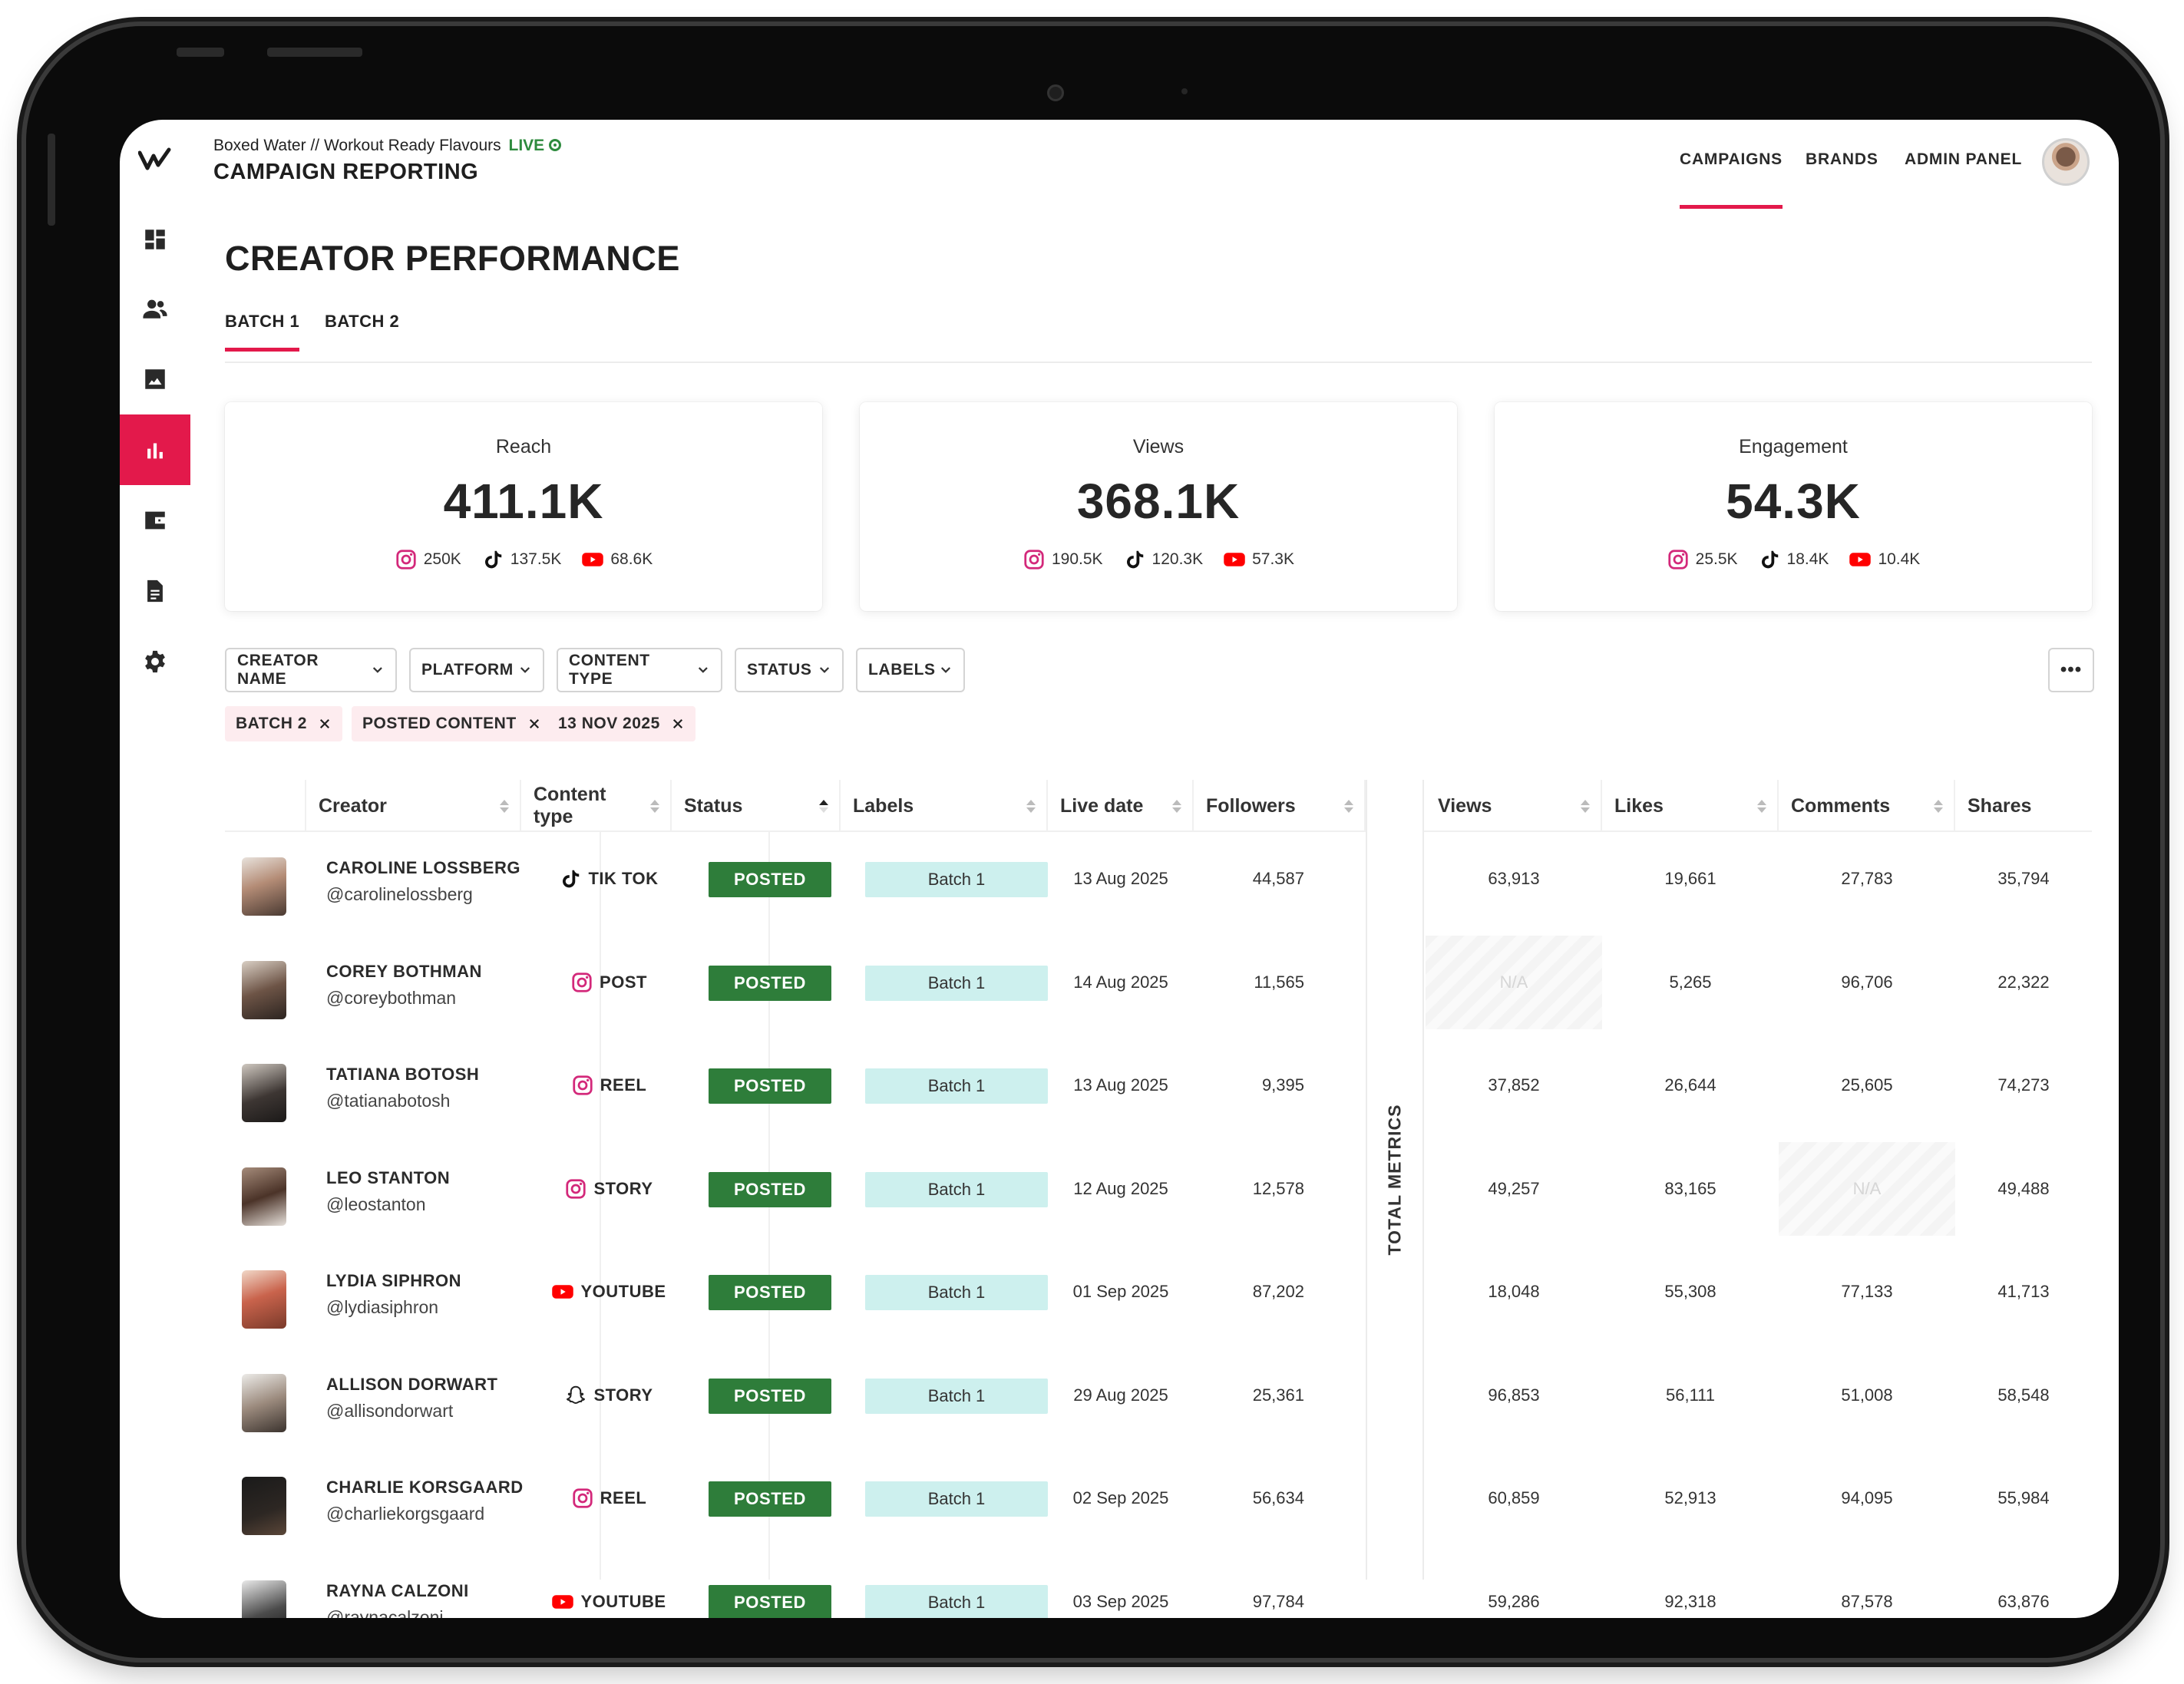  What do you see at coordinates (382, 1307) in the screenshot?
I see `creator-handle: @lydiasiphron` at bounding box center [382, 1307].